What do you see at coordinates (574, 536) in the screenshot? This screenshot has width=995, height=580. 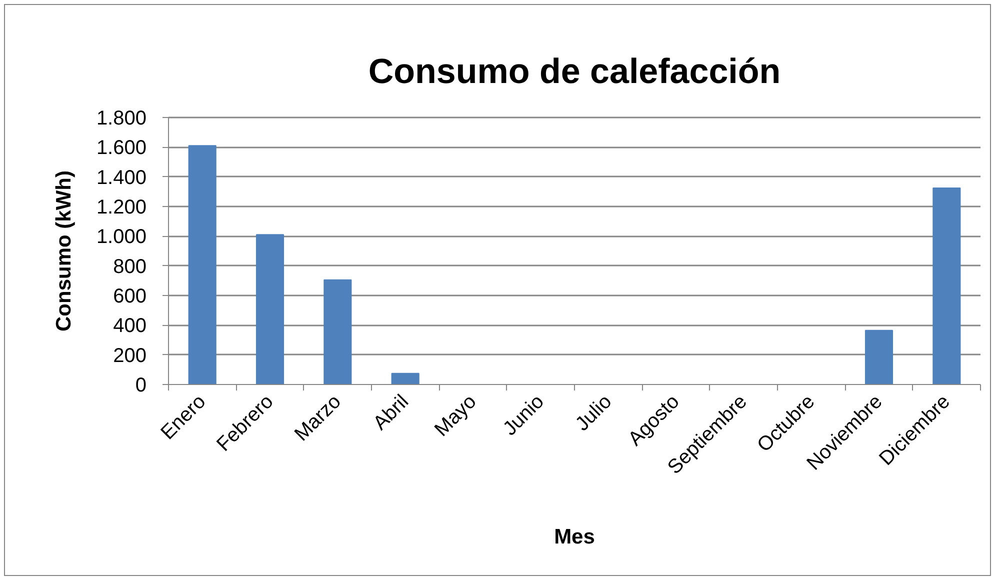 I see `x-axis-title: Mes` at bounding box center [574, 536].